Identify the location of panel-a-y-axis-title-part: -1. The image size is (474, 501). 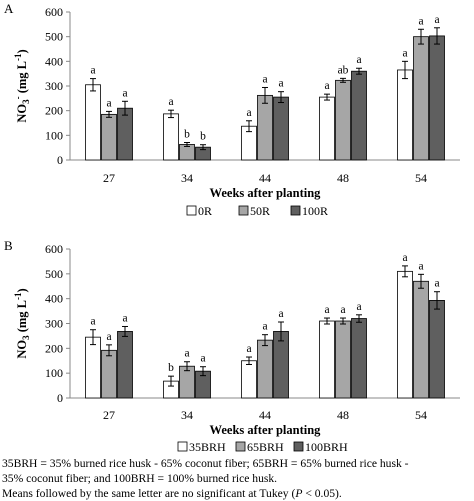
(18, 57).